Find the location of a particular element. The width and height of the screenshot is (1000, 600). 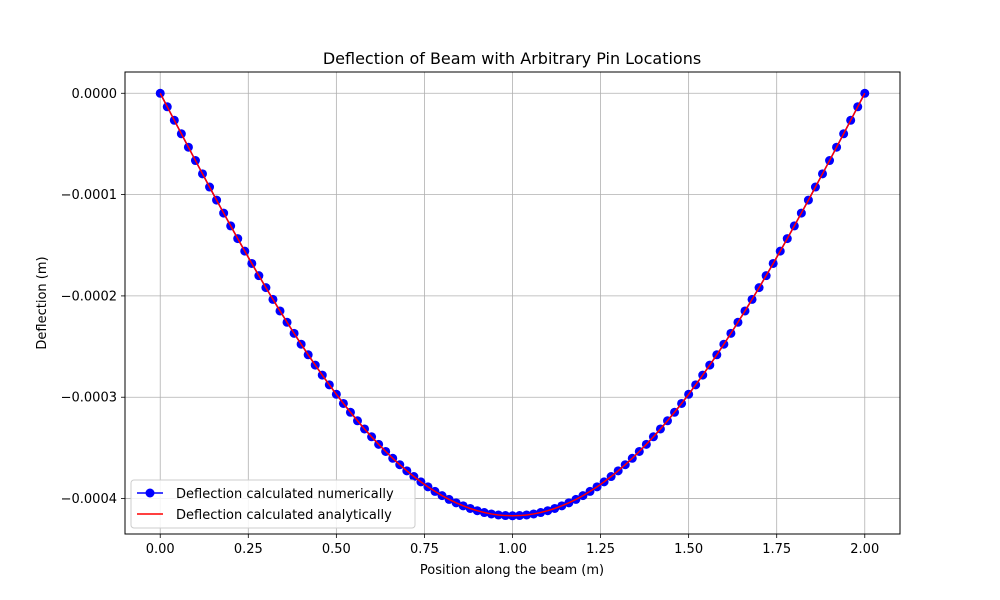

x-tick-label: 1.25 is located at coordinates (600, 549).